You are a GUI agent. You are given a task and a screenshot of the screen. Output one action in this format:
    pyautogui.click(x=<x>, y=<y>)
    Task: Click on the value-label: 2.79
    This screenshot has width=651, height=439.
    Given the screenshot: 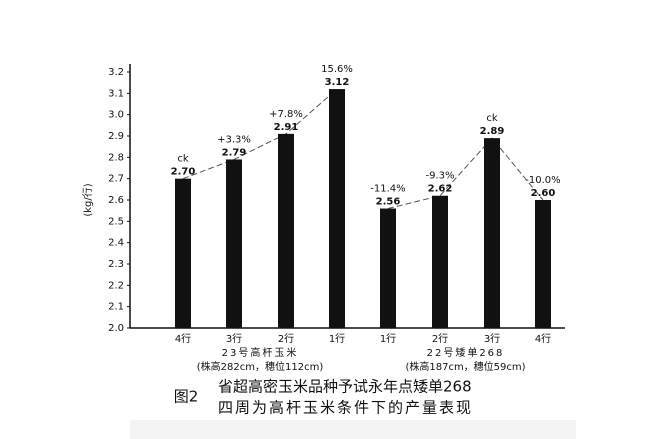 What is the action you would take?
    pyautogui.click(x=234, y=152)
    